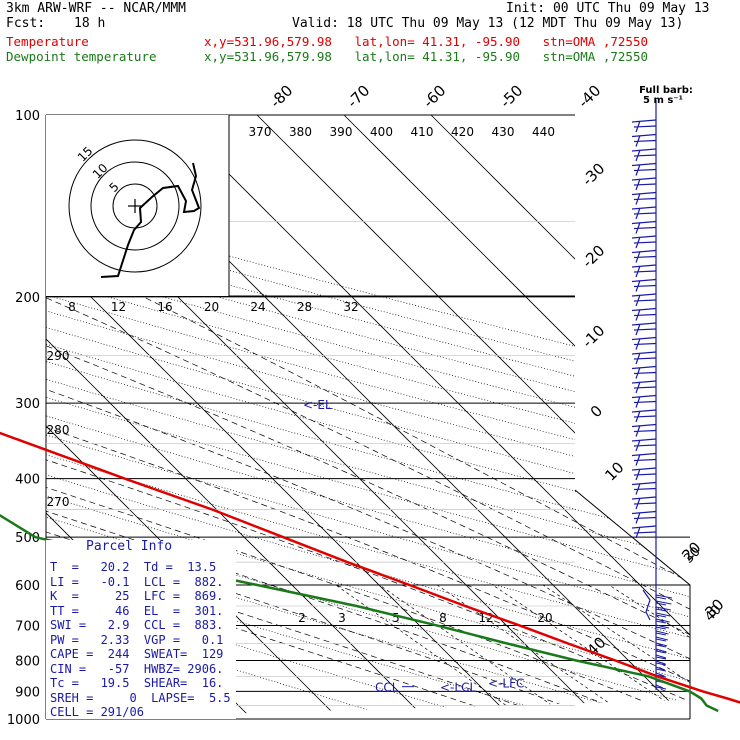 The image size is (740, 740). Describe the element at coordinates (27, 692) in the screenshot. I see `pressure-tick-label: 900` at that location.